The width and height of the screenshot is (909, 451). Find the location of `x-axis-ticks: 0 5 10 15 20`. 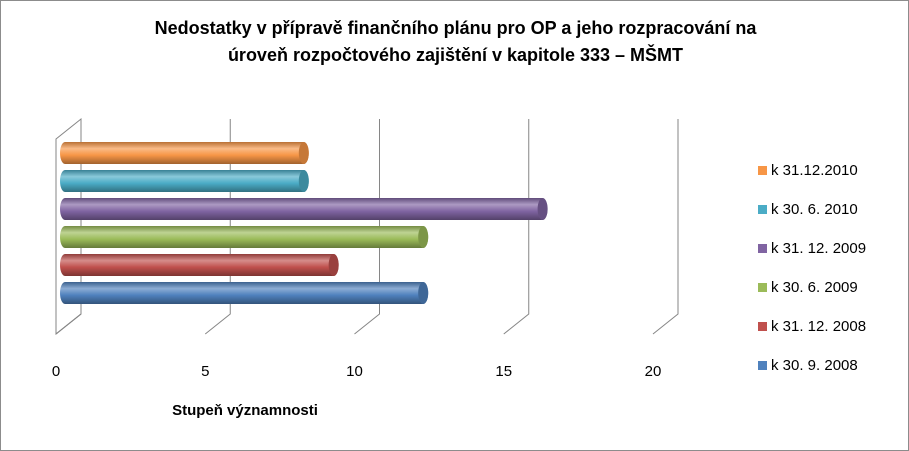

x-axis-ticks: 0 5 10 15 20 is located at coordinates (357, 371).